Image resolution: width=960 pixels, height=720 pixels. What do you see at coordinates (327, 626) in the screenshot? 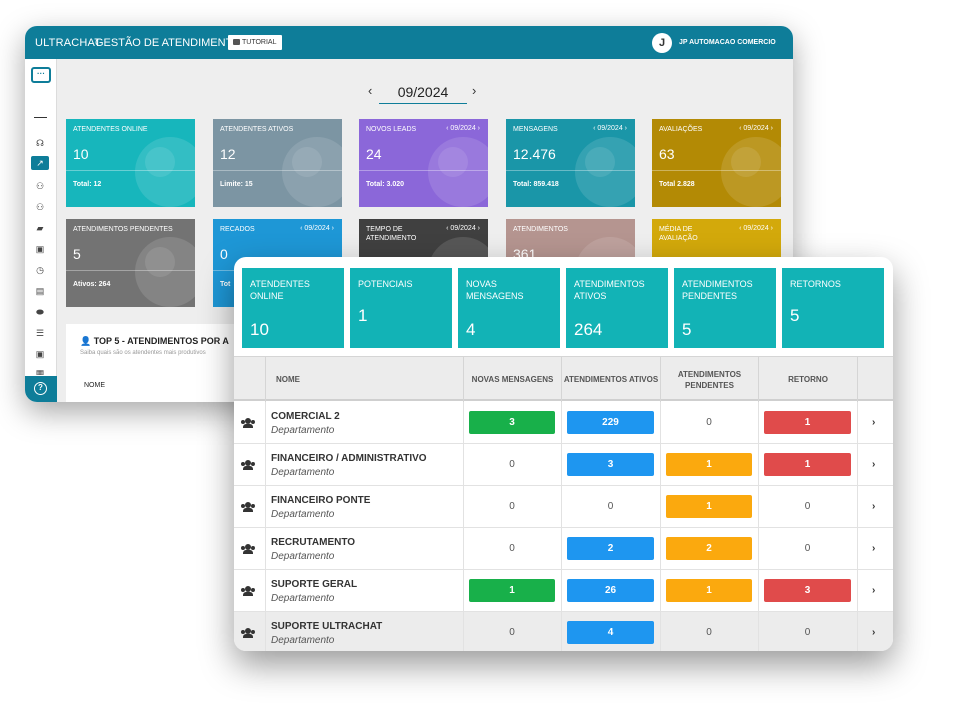
I see `department-name: SUPORTE ULTRACHAT` at bounding box center [327, 626].